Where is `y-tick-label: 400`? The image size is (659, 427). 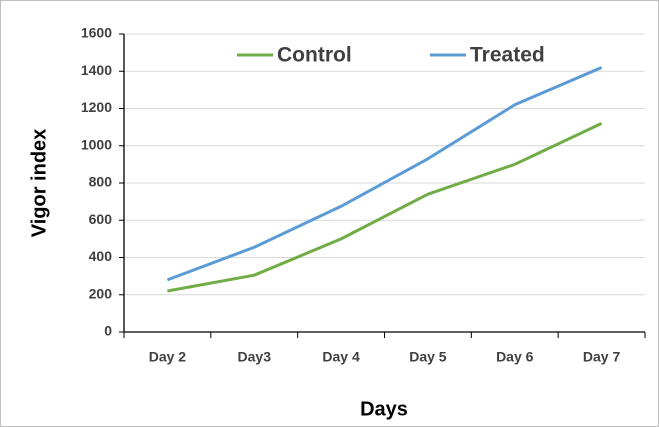 y-tick-label: 400 is located at coordinates (101, 256).